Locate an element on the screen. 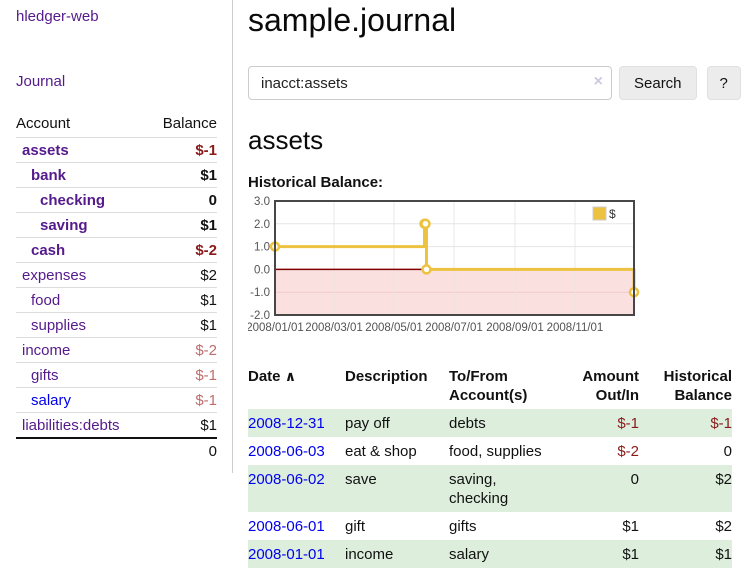  register-row: 2008-06-01 gift gifts $1 $2 is located at coordinates (490, 526).